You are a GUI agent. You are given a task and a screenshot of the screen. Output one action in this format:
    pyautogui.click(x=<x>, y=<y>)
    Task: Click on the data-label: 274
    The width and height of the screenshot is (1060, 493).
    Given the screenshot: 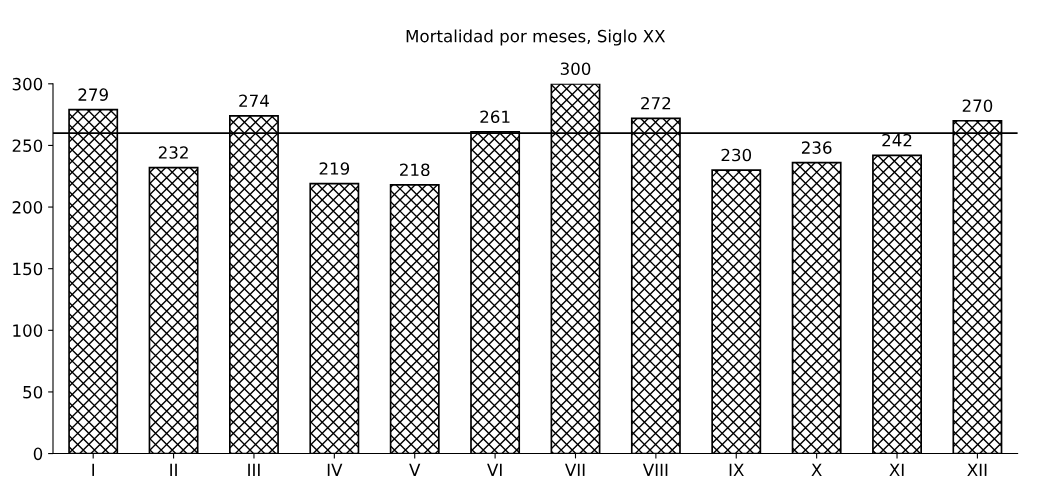 What is the action you would take?
    pyautogui.click(x=254, y=100)
    